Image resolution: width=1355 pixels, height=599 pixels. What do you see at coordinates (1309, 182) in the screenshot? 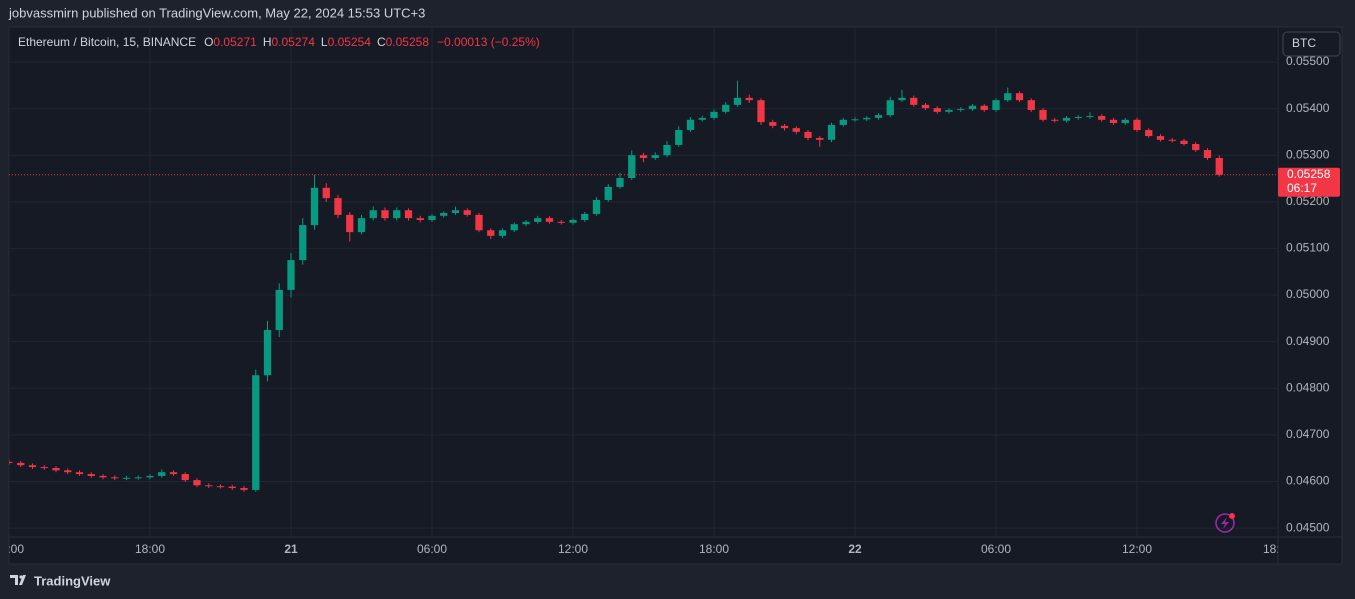
I see `last-price-box` at bounding box center [1309, 182].